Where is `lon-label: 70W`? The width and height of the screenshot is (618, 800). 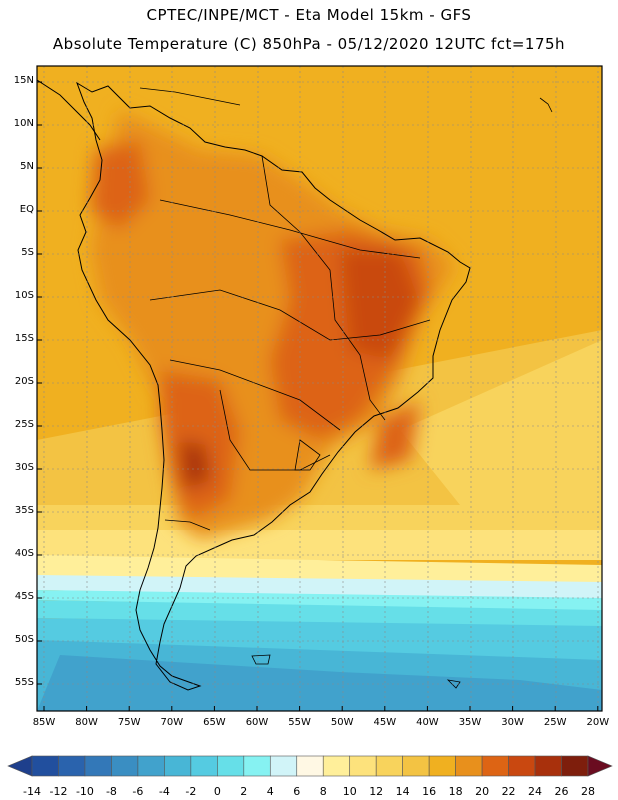
lon-label: 70W is located at coordinates (172, 722).